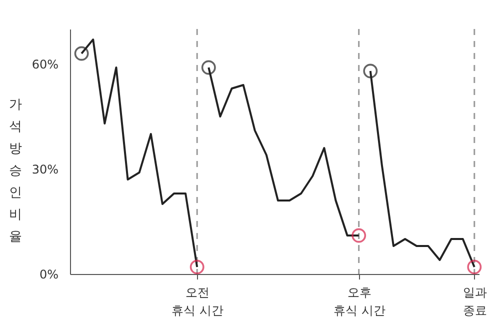  Describe the element at coordinates (45, 169) in the screenshot. I see `y-tick-label: 30%` at that location.